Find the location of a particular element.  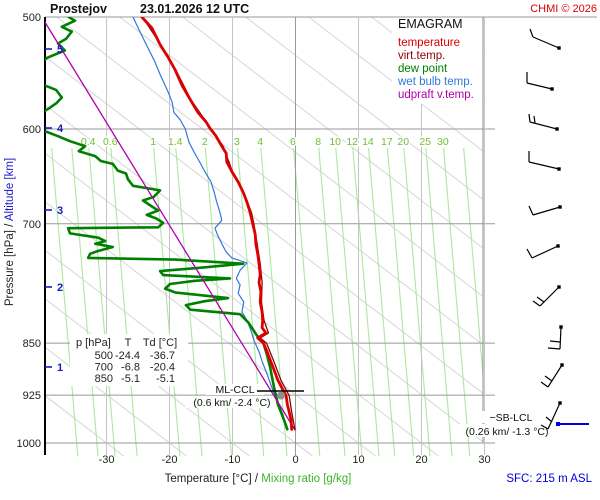

ml-ccl-value-bg is located at coordinates (233, 402).